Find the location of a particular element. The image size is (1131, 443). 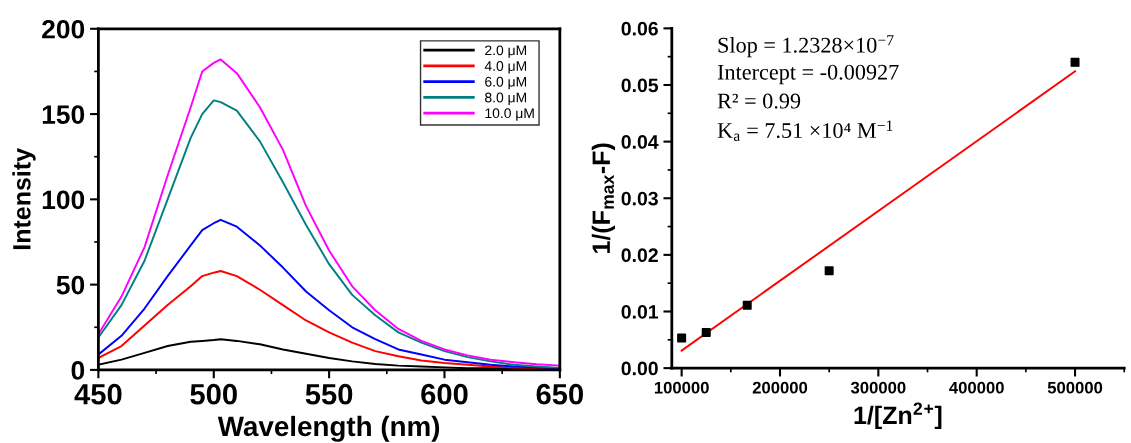

legend-label: 8.0 μM is located at coordinates (506, 98).